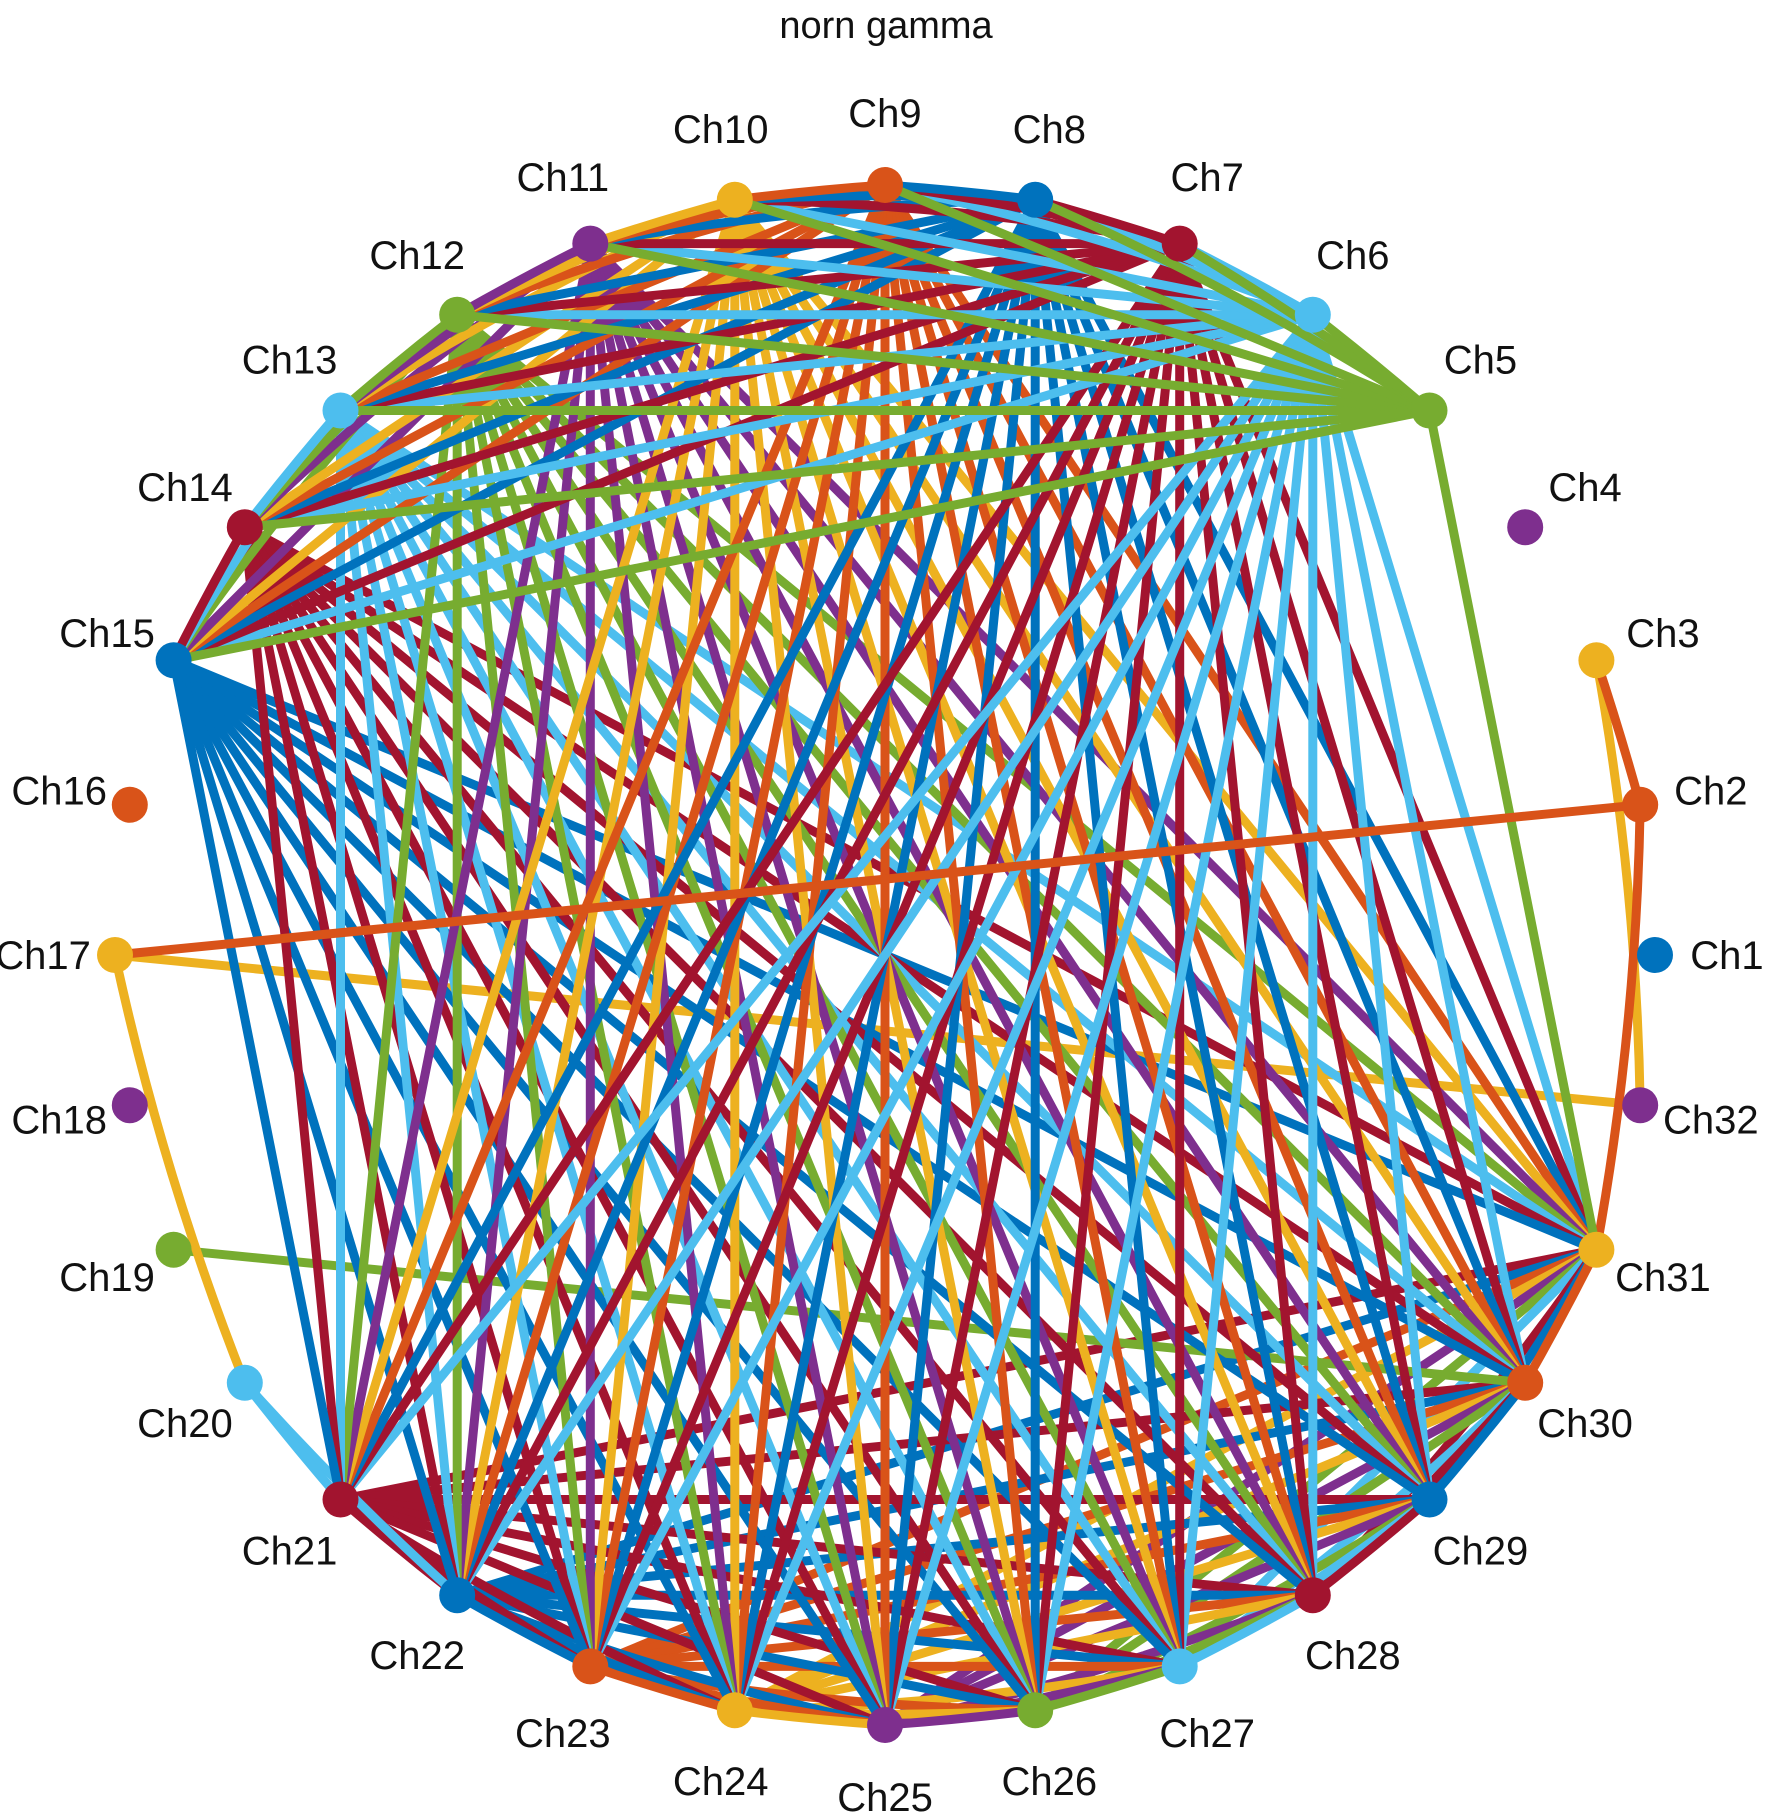  Describe the element at coordinates (1640, 1105) in the screenshot. I see `node-ch32` at that location.